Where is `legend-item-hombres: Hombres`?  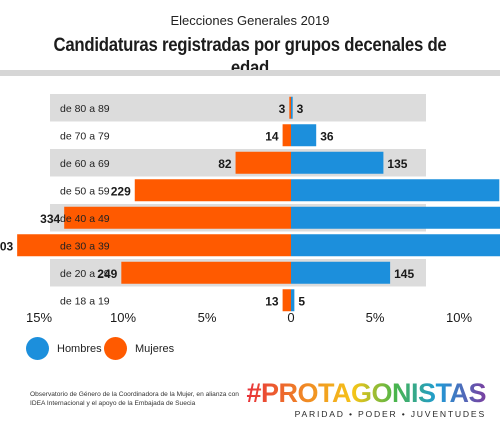
legend-item-hombres: Hombres is located at coordinates (64, 348).